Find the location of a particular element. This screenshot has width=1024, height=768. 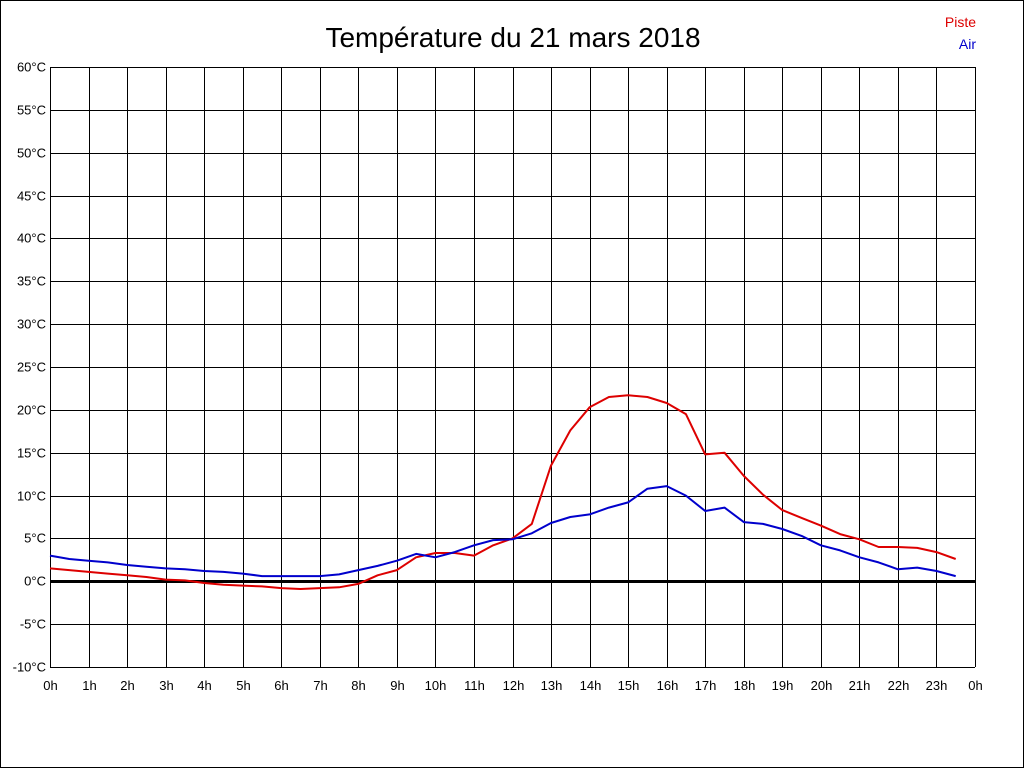

legend-entry-piste: Piste is located at coordinates (960, 22).